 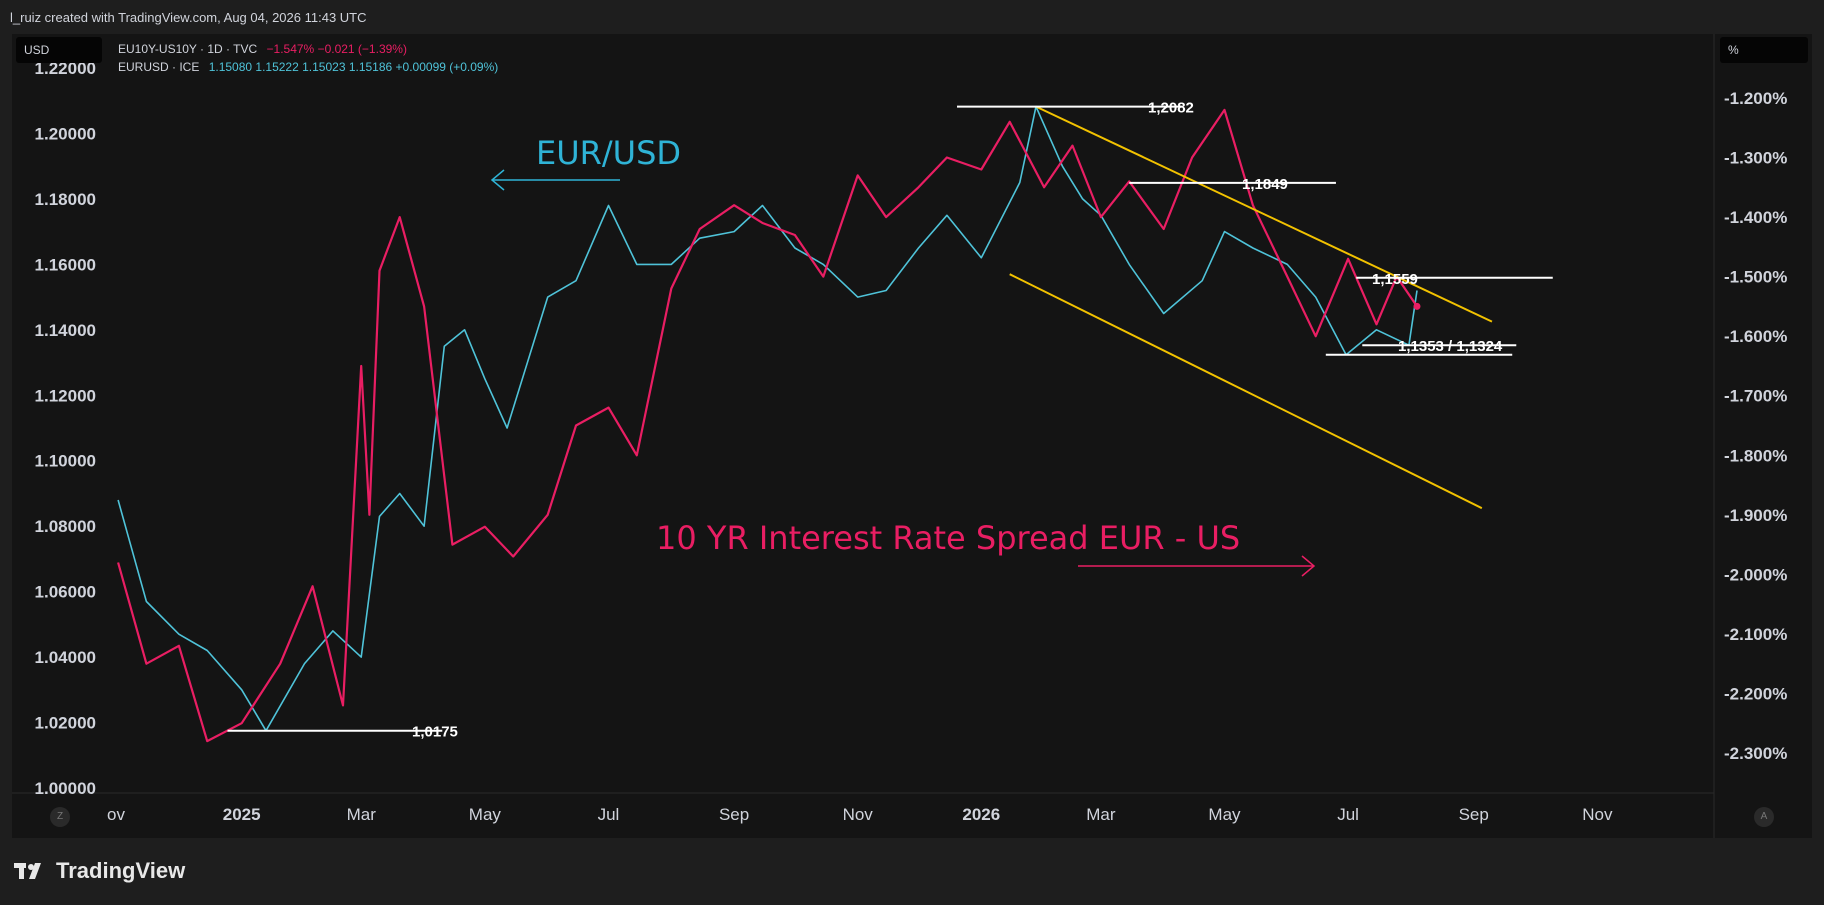 I want to click on right-axis-tick-label: -1.600%, so click(x=1755, y=336).